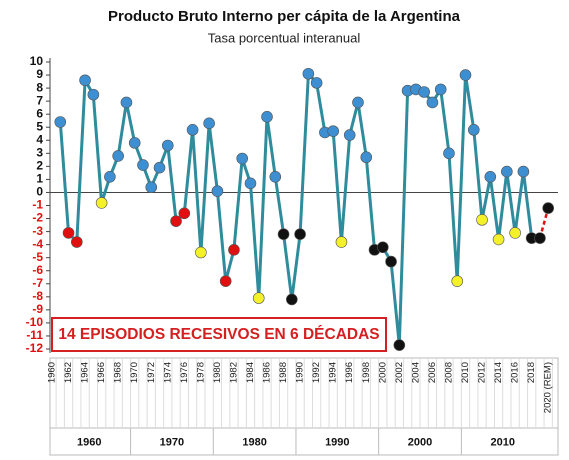 The image size is (569, 460). I want to click on decade-label: 2000, so click(420, 442).